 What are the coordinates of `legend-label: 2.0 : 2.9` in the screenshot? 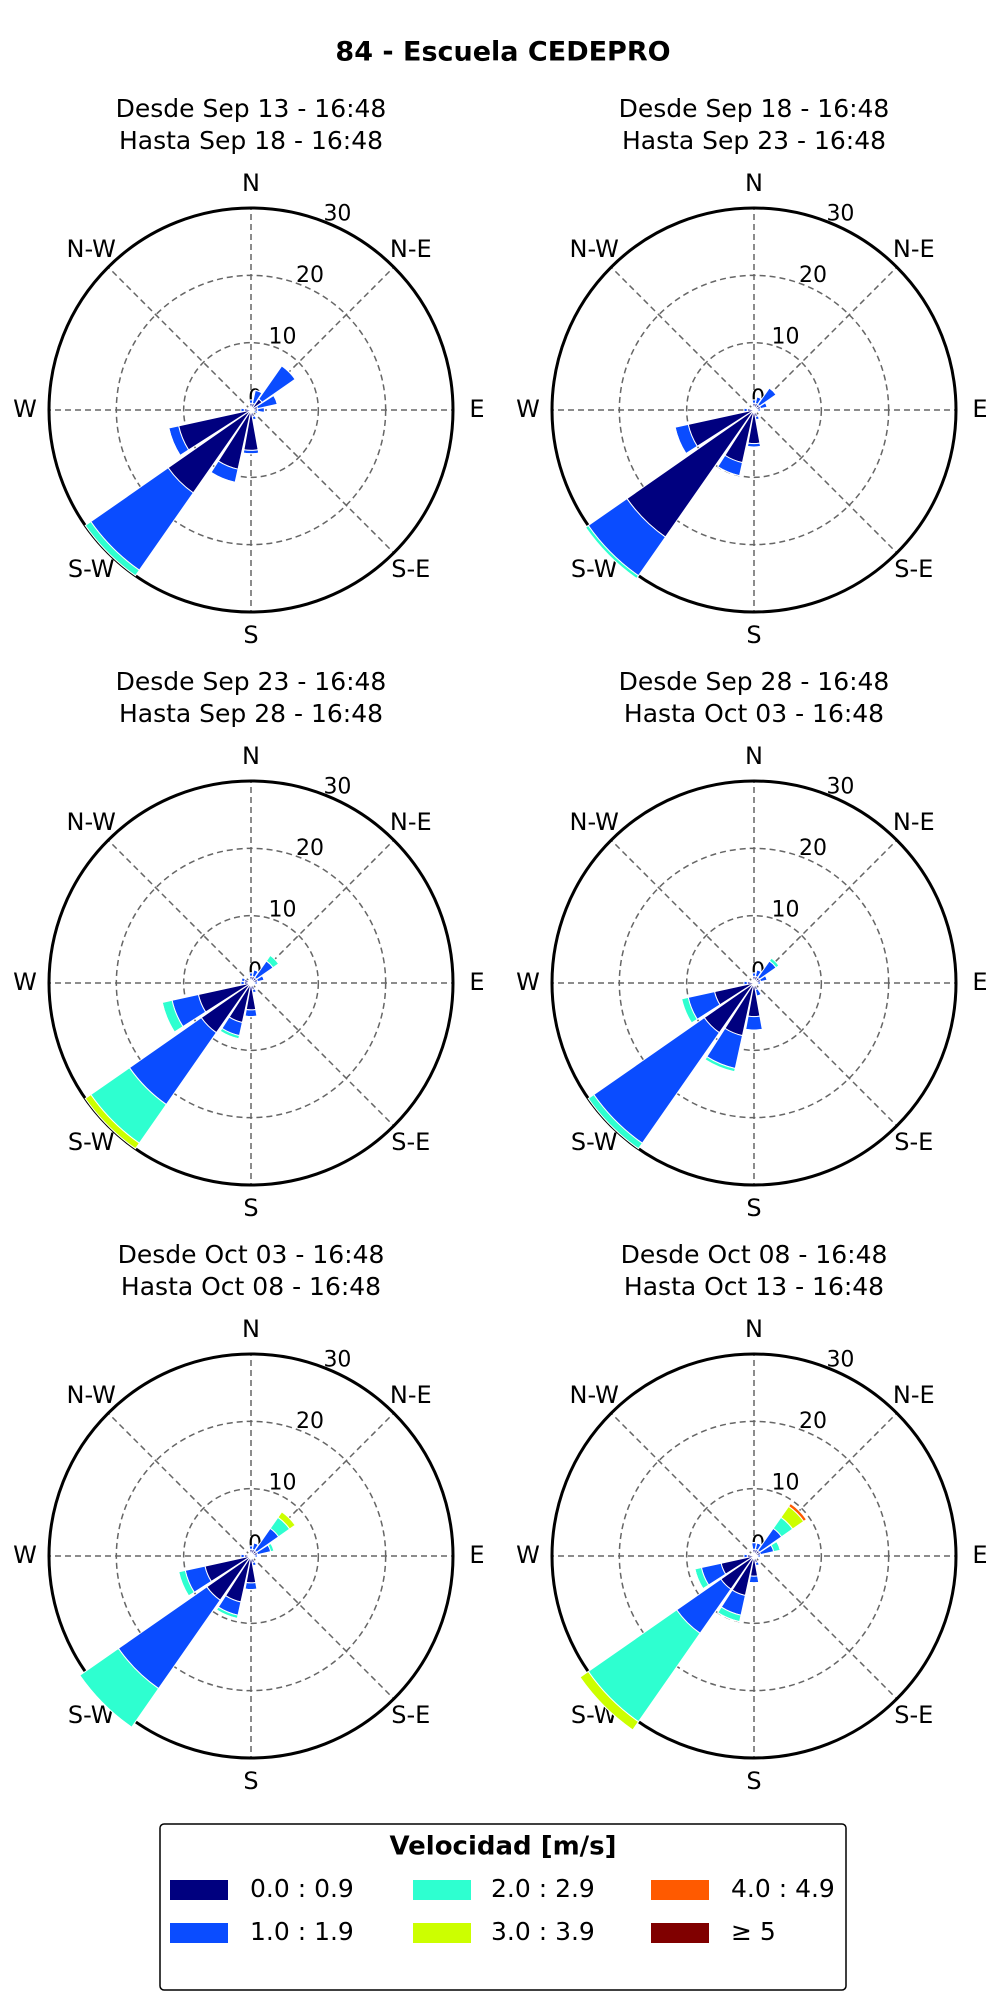 It's located at (543, 1888).